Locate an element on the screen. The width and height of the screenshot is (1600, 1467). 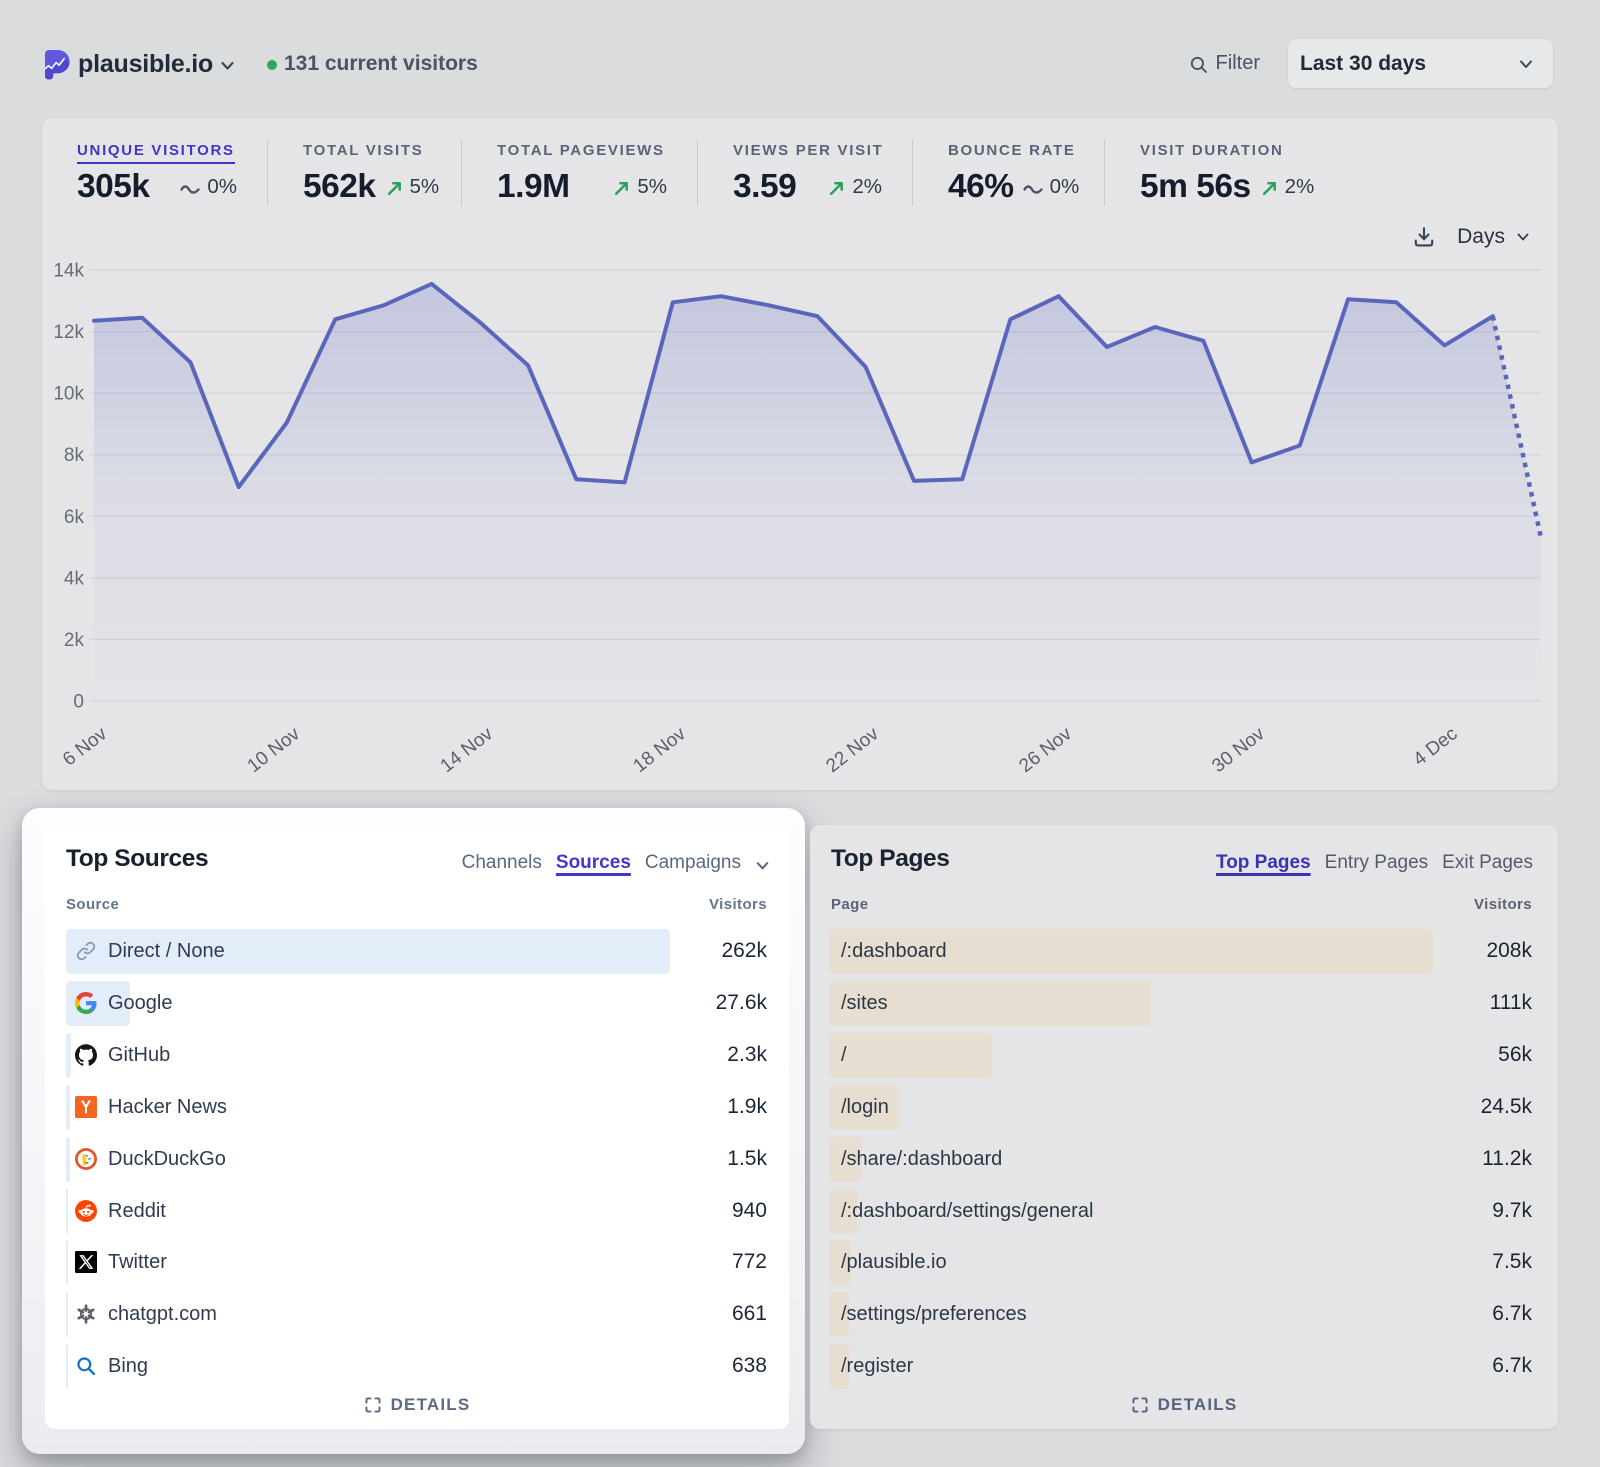
source-label: Bing is located at coordinates (128, 1366).